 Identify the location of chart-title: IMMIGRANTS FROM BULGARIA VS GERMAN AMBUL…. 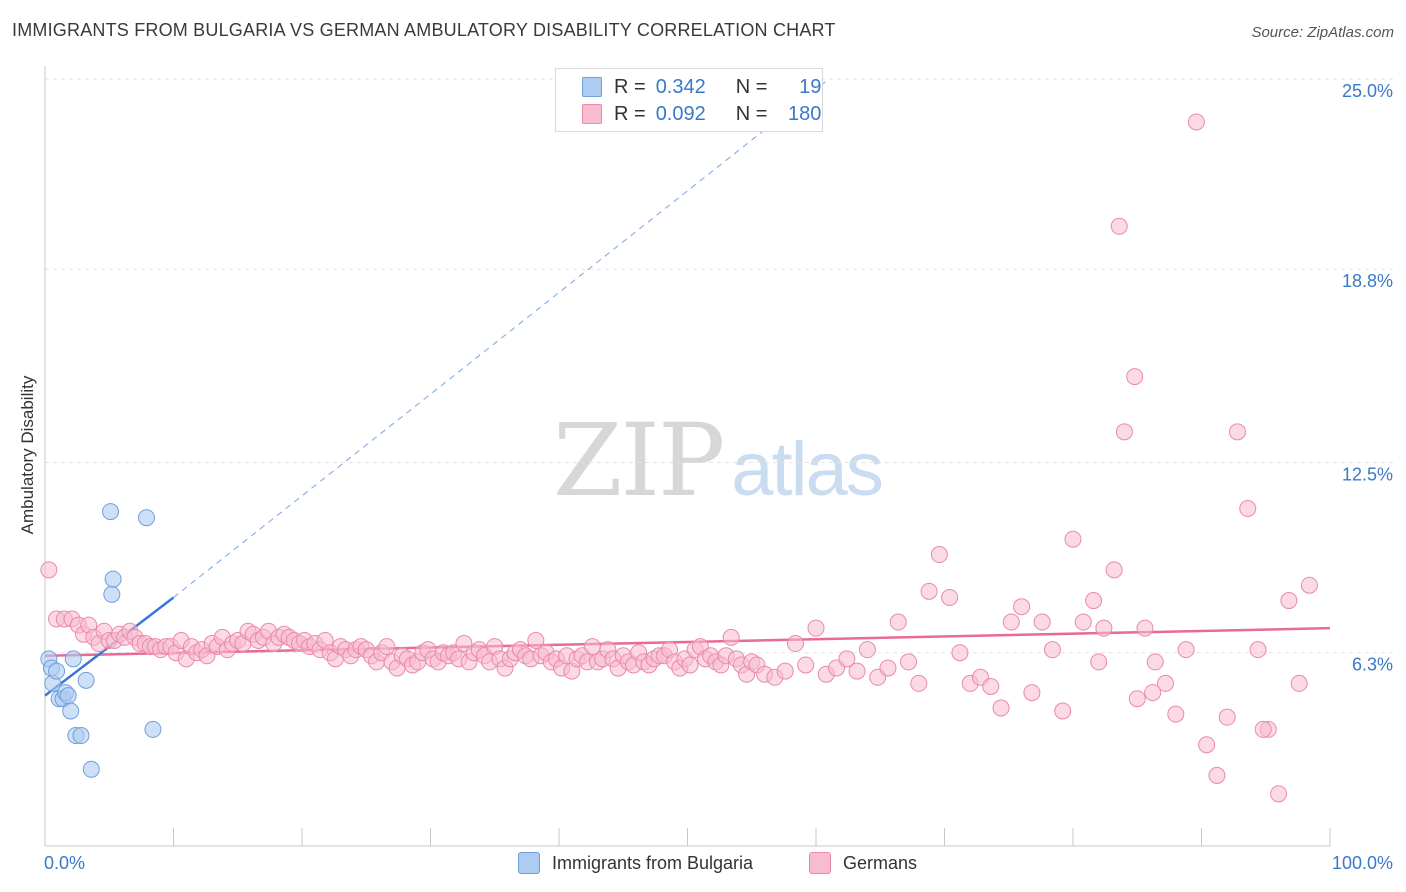
(424, 30).